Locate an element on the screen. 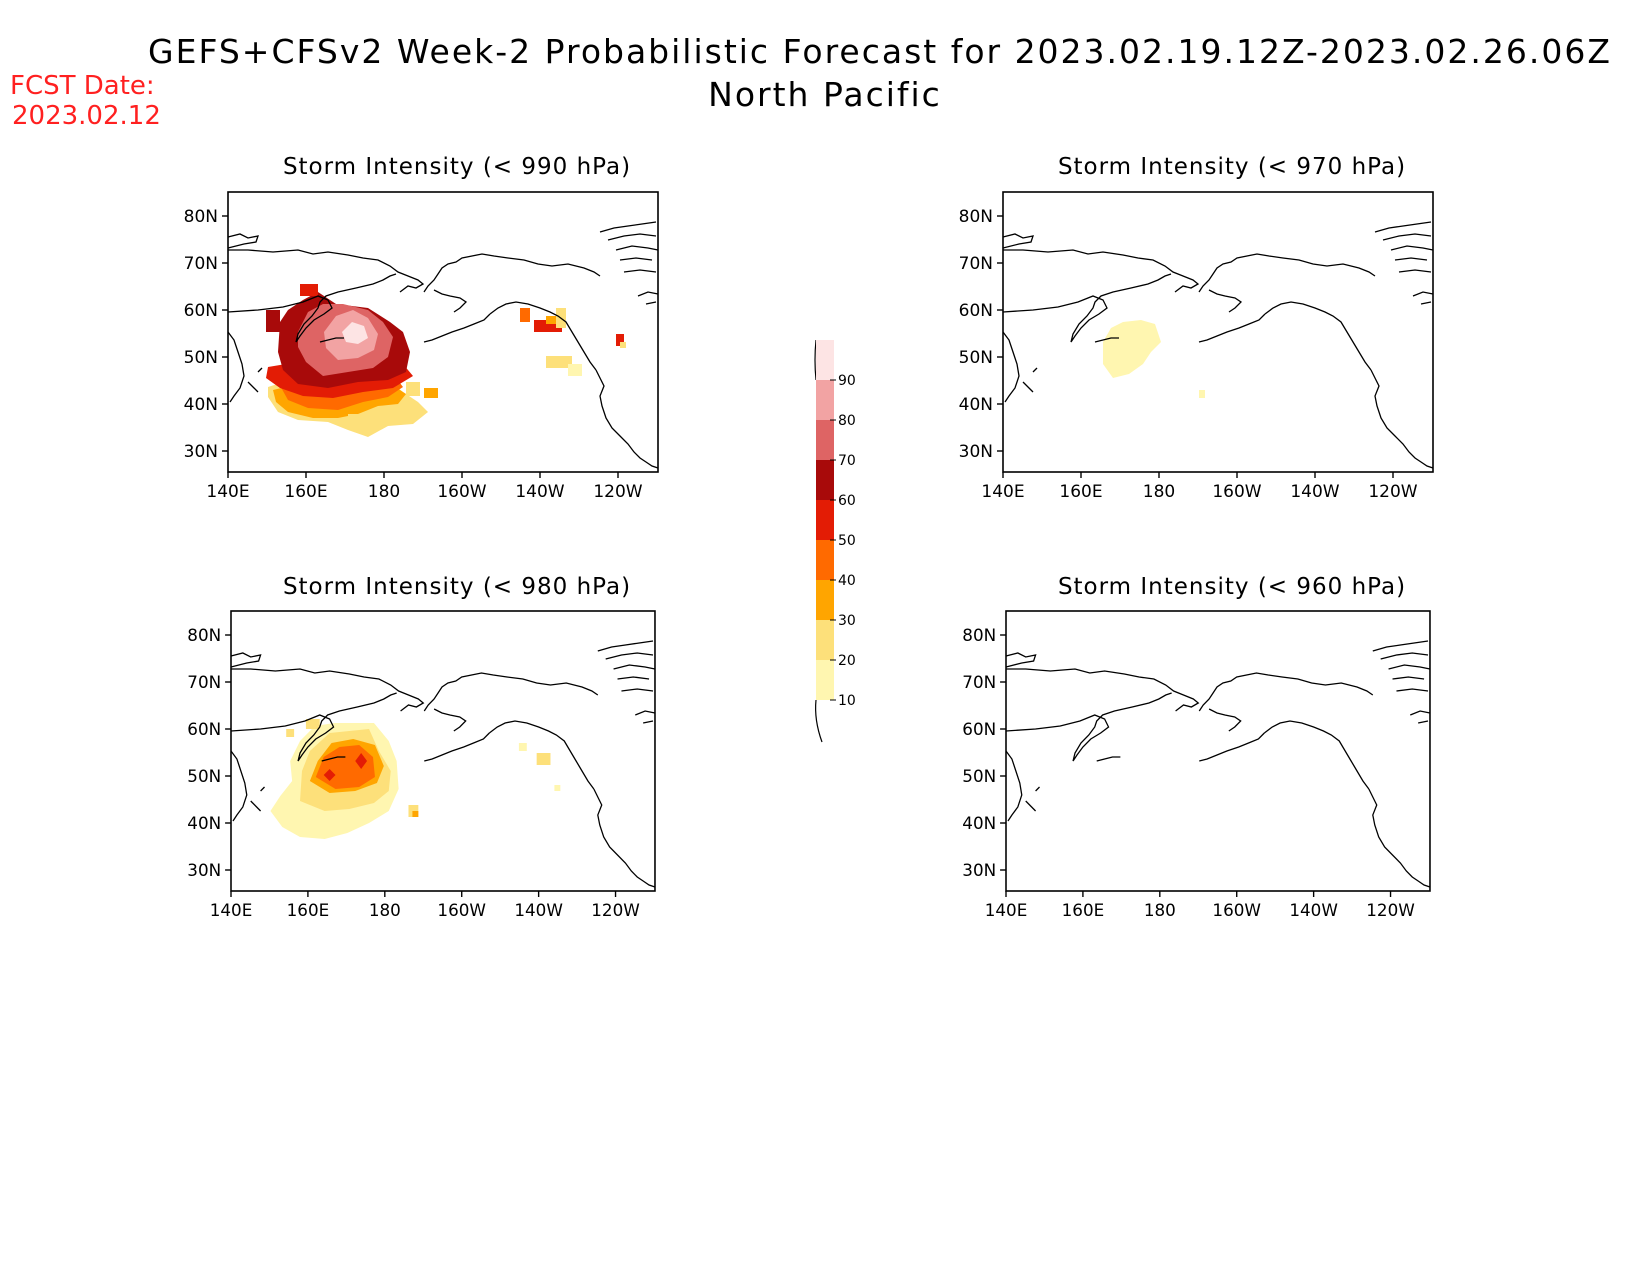 The height and width of the screenshot is (1275, 1650). colorbar-label-80: 80 is located at coordinates (847, 421).